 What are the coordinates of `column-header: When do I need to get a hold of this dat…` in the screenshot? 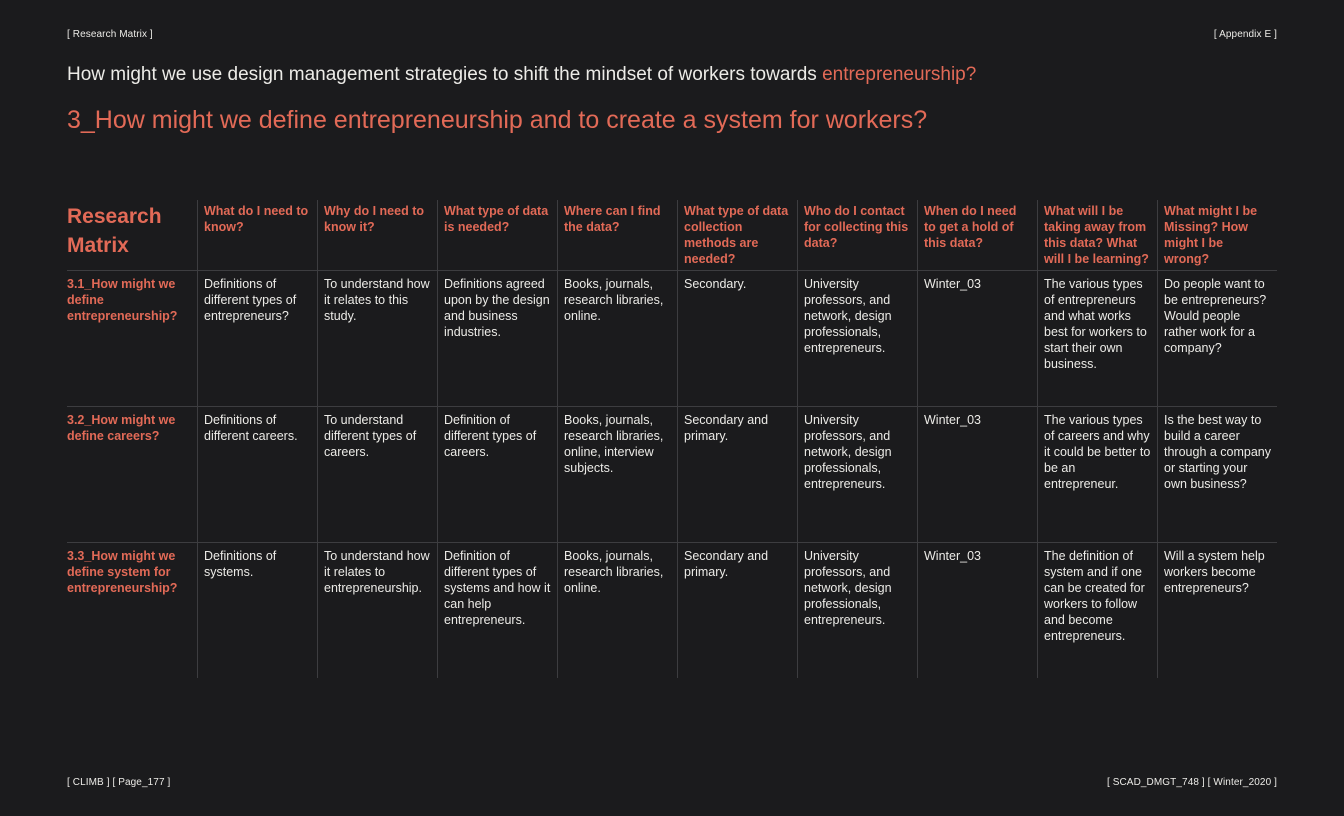 It's located at (977, 235).